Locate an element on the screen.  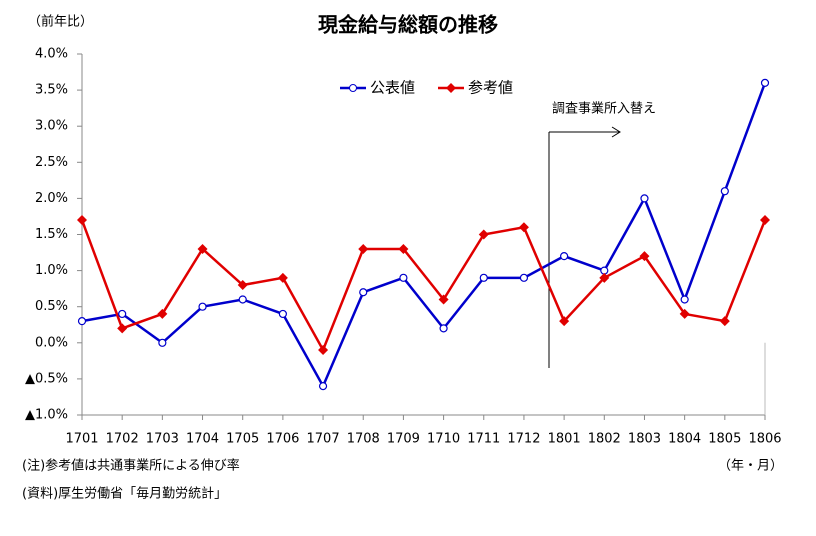
y-tick-label: 1.0% is located at coordinates (51, 270).